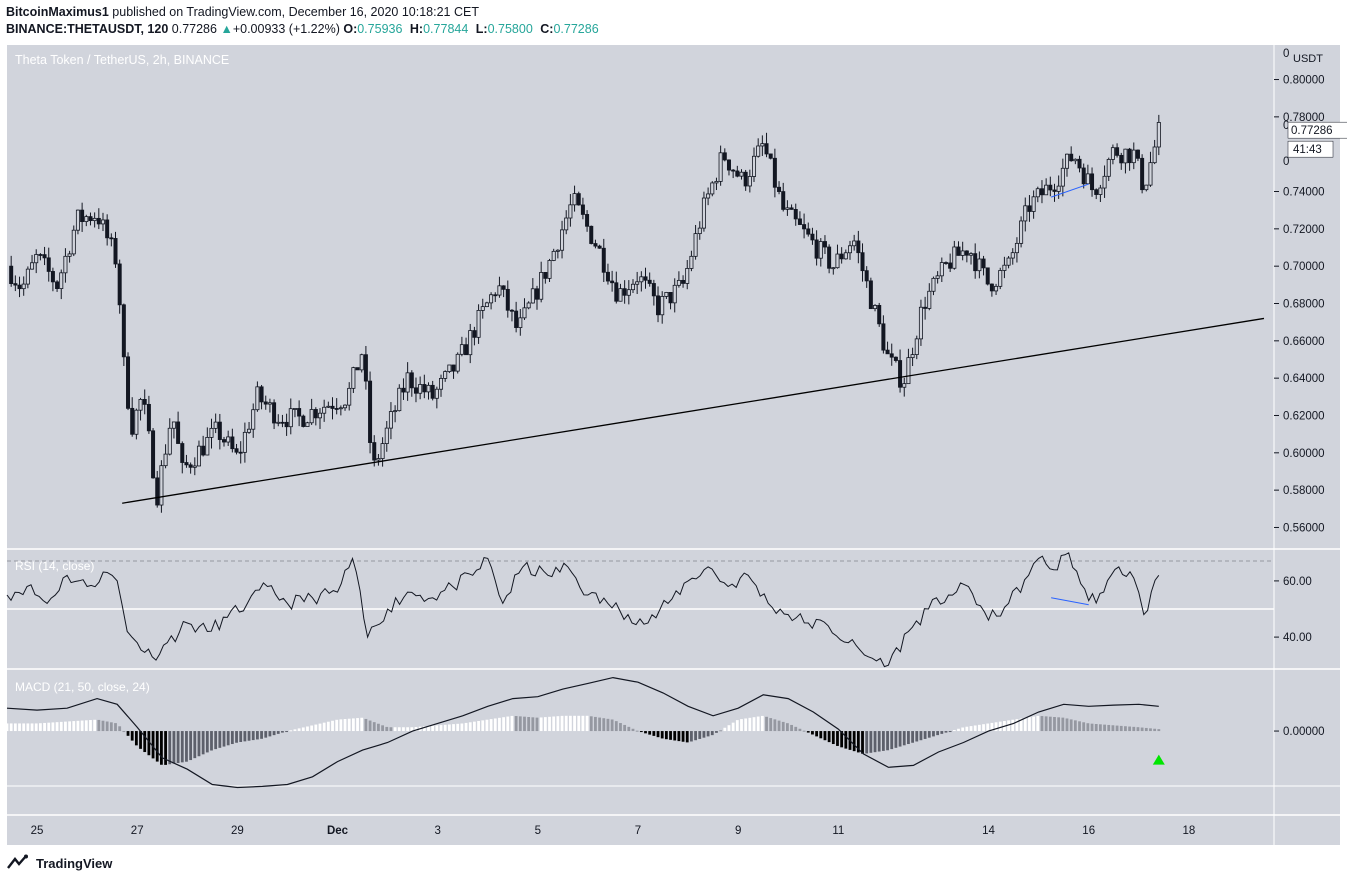 This screenshot has height=882, width=1347. I want to click on close-value: 0.77286, so click(576, 29).